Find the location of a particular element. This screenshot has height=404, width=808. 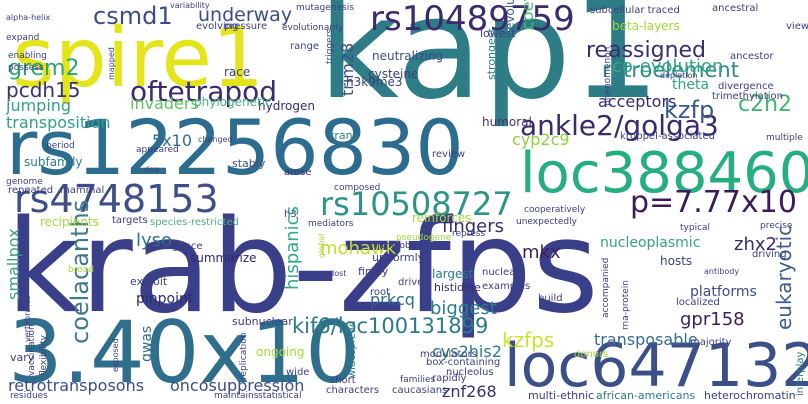

word: fingers is located at coordinates (473, 226).